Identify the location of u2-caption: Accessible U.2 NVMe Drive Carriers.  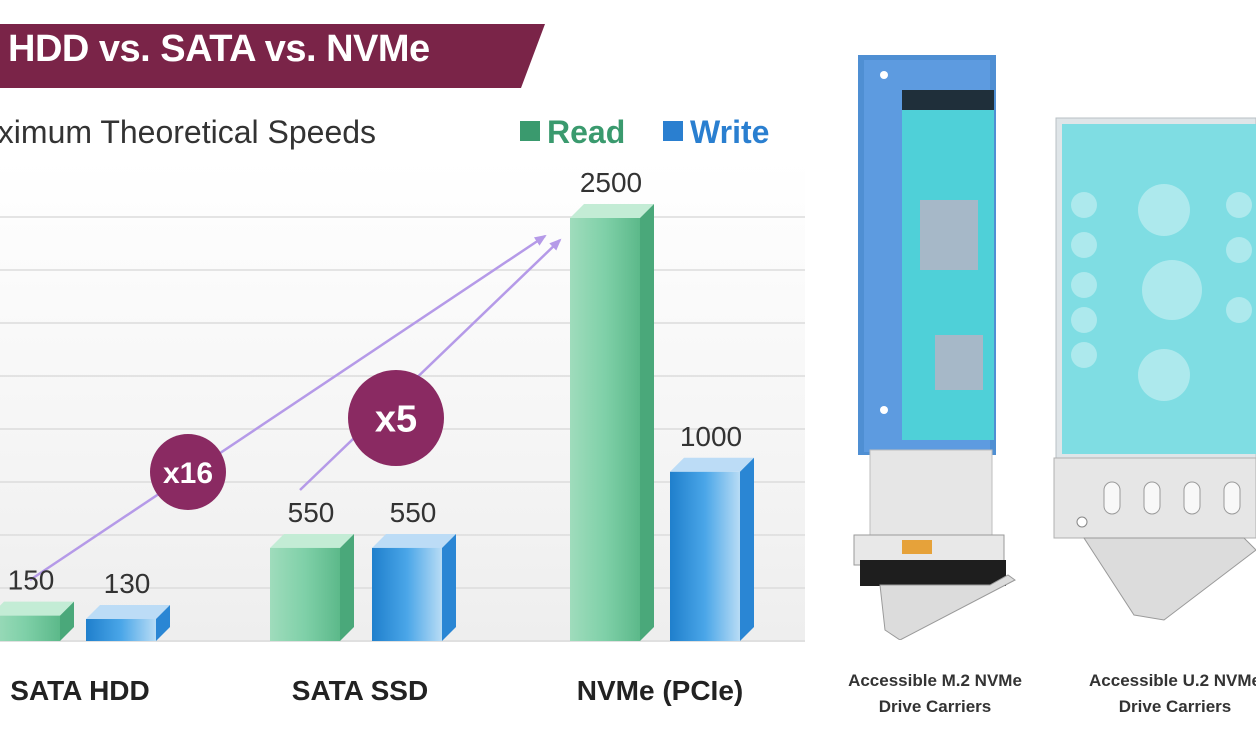
(1163, 694).